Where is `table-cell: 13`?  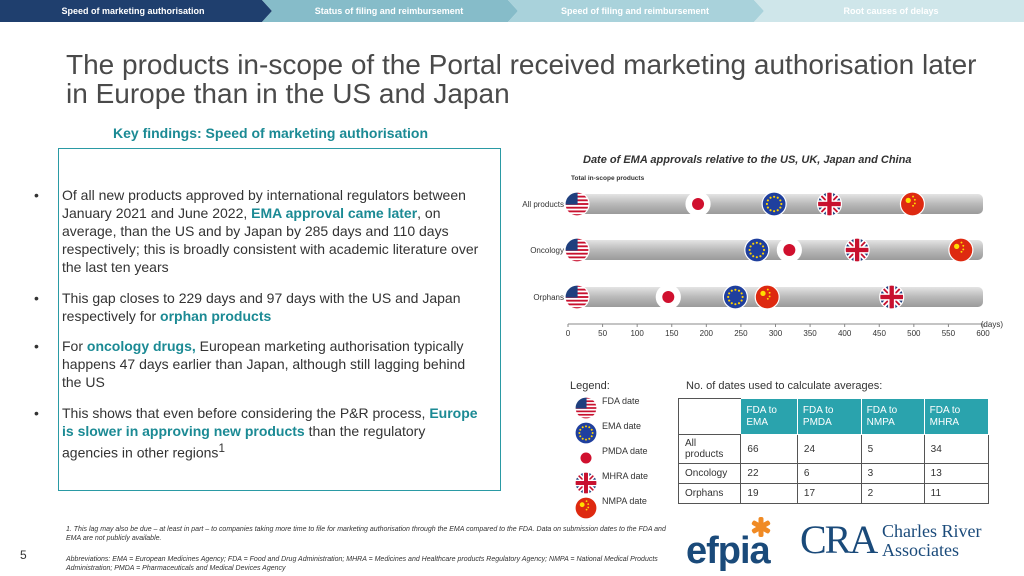
table-cell: 13 is located at coordinates (956, 473).